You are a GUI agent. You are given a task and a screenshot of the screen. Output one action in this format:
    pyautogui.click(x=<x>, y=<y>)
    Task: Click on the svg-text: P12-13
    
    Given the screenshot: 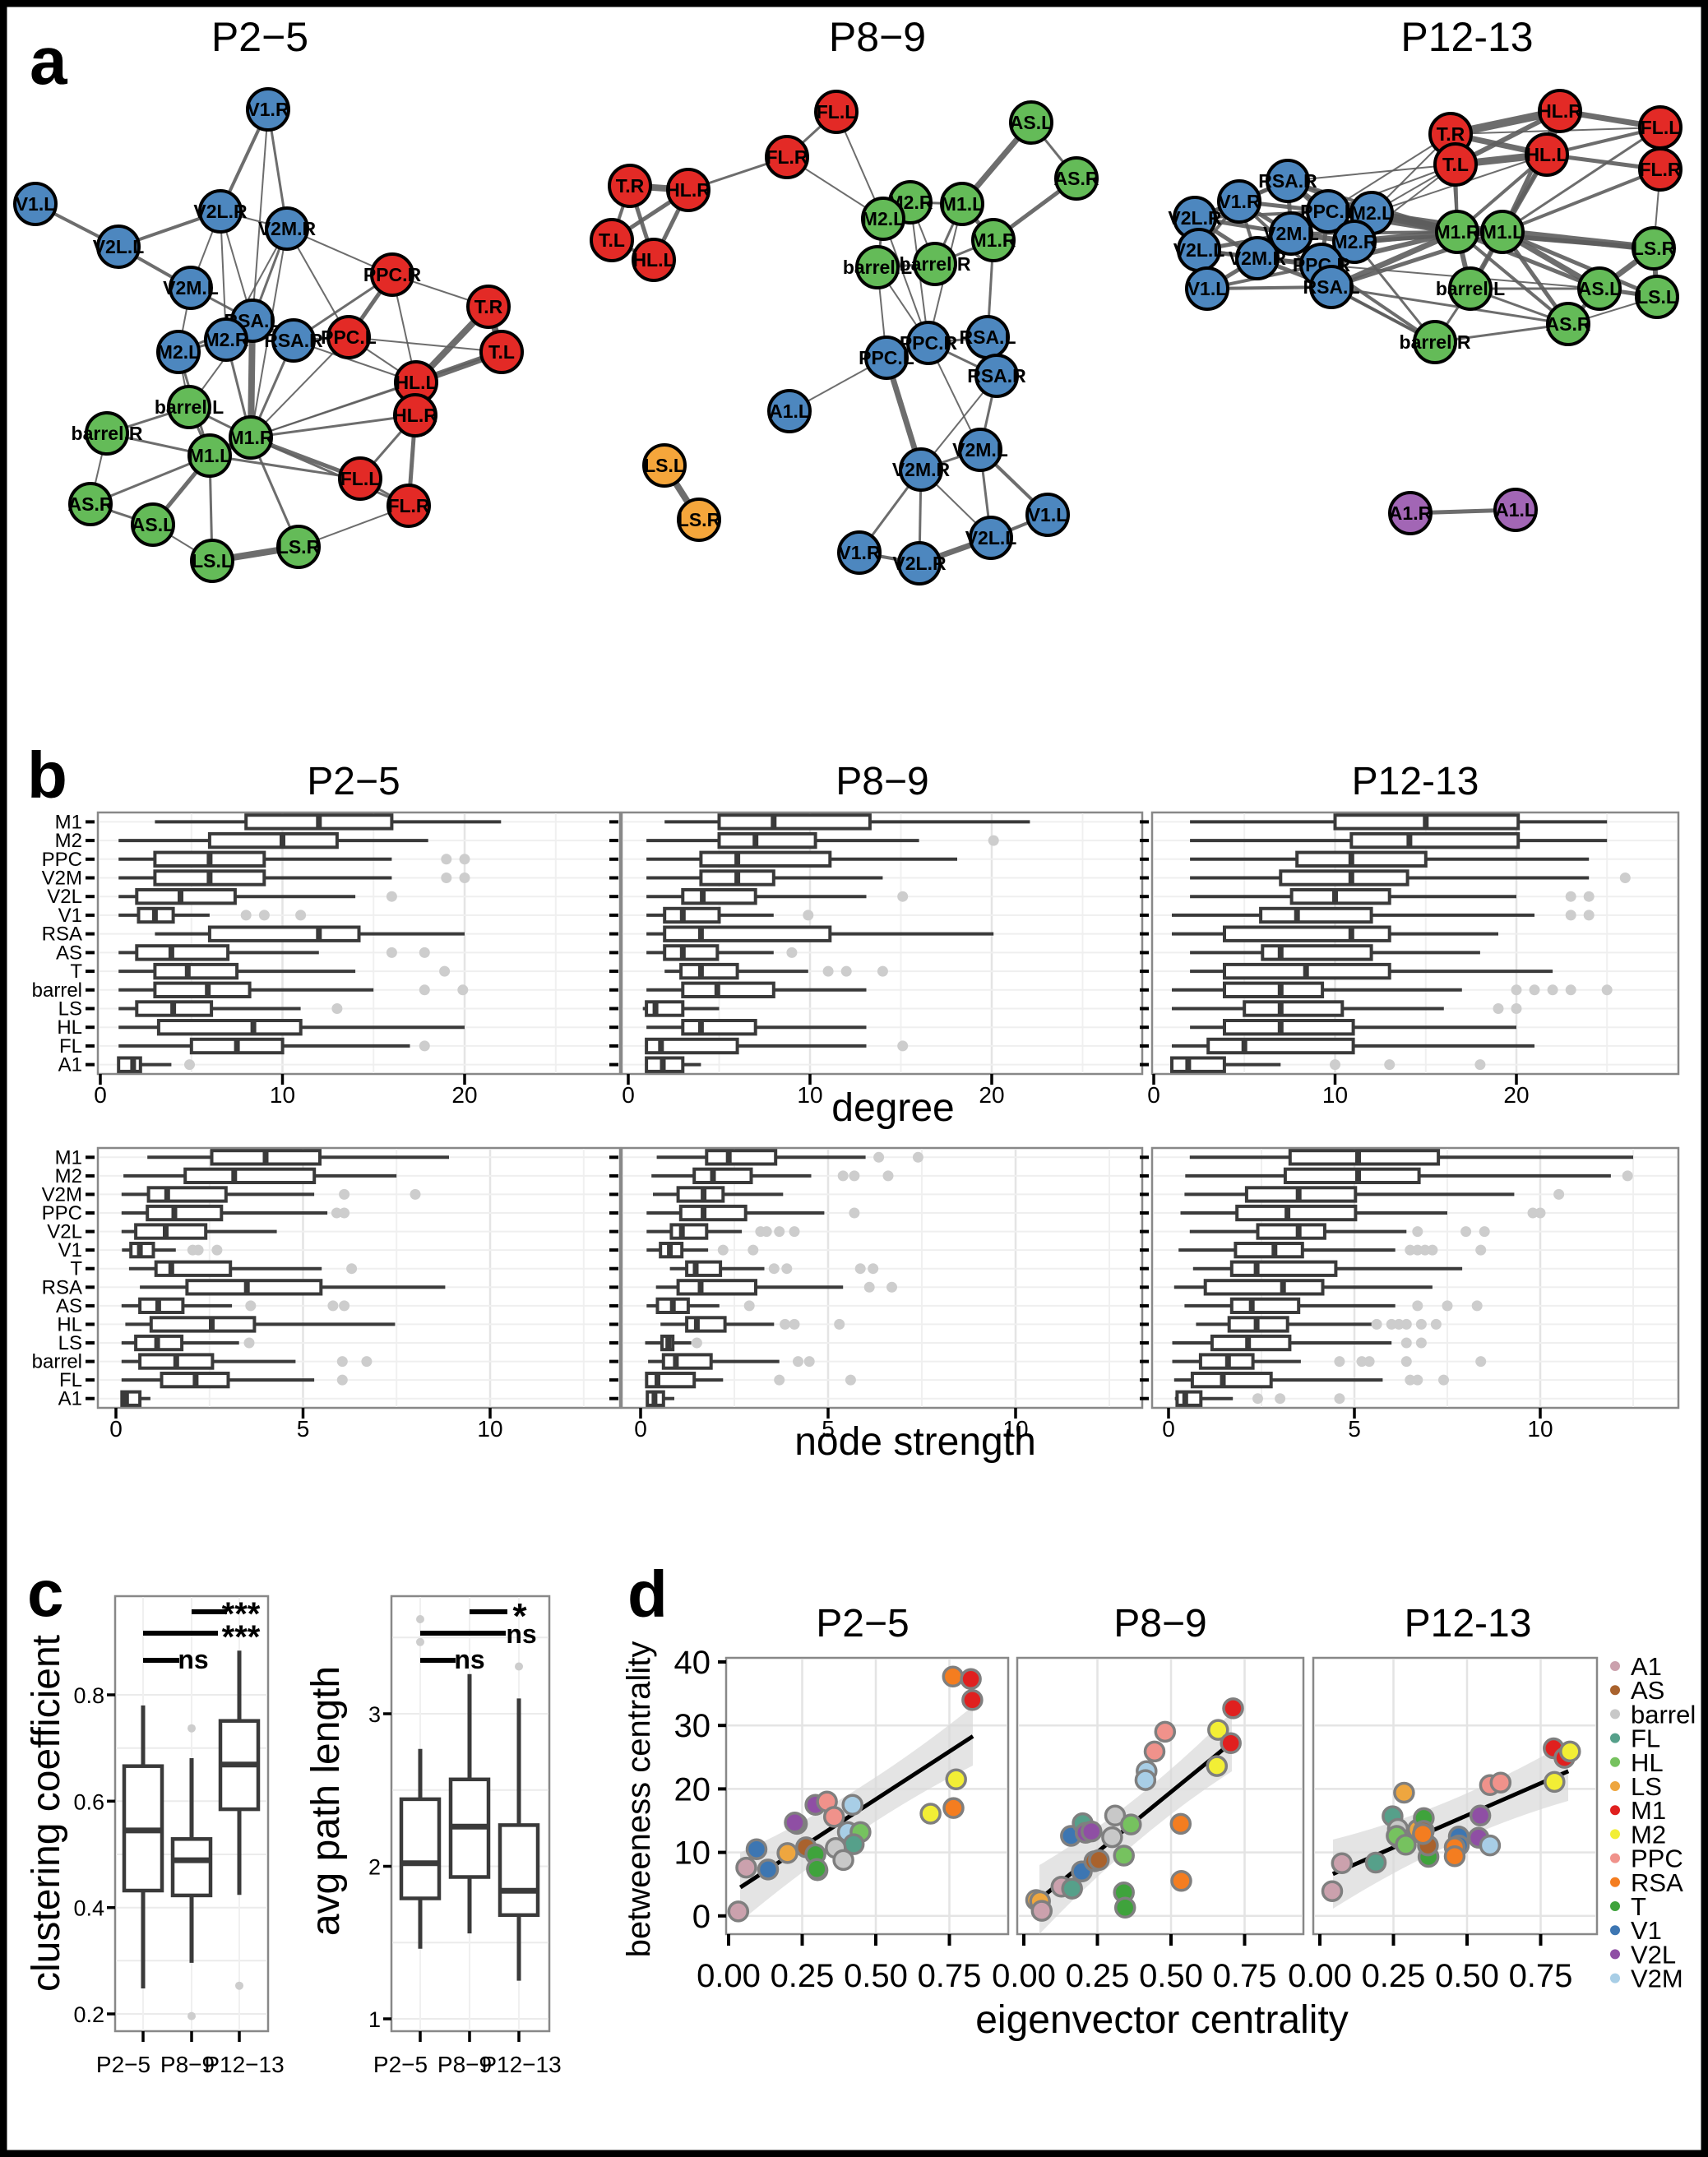 What is the action you would take?
    pyautogui.click(x=1467, y=37)
    